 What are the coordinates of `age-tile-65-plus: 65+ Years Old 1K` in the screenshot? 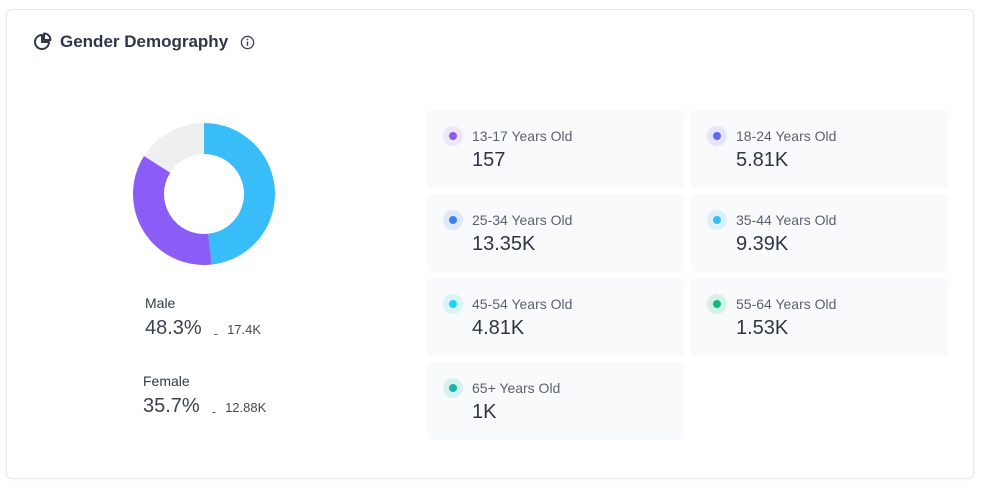 It's located at (555, 401).